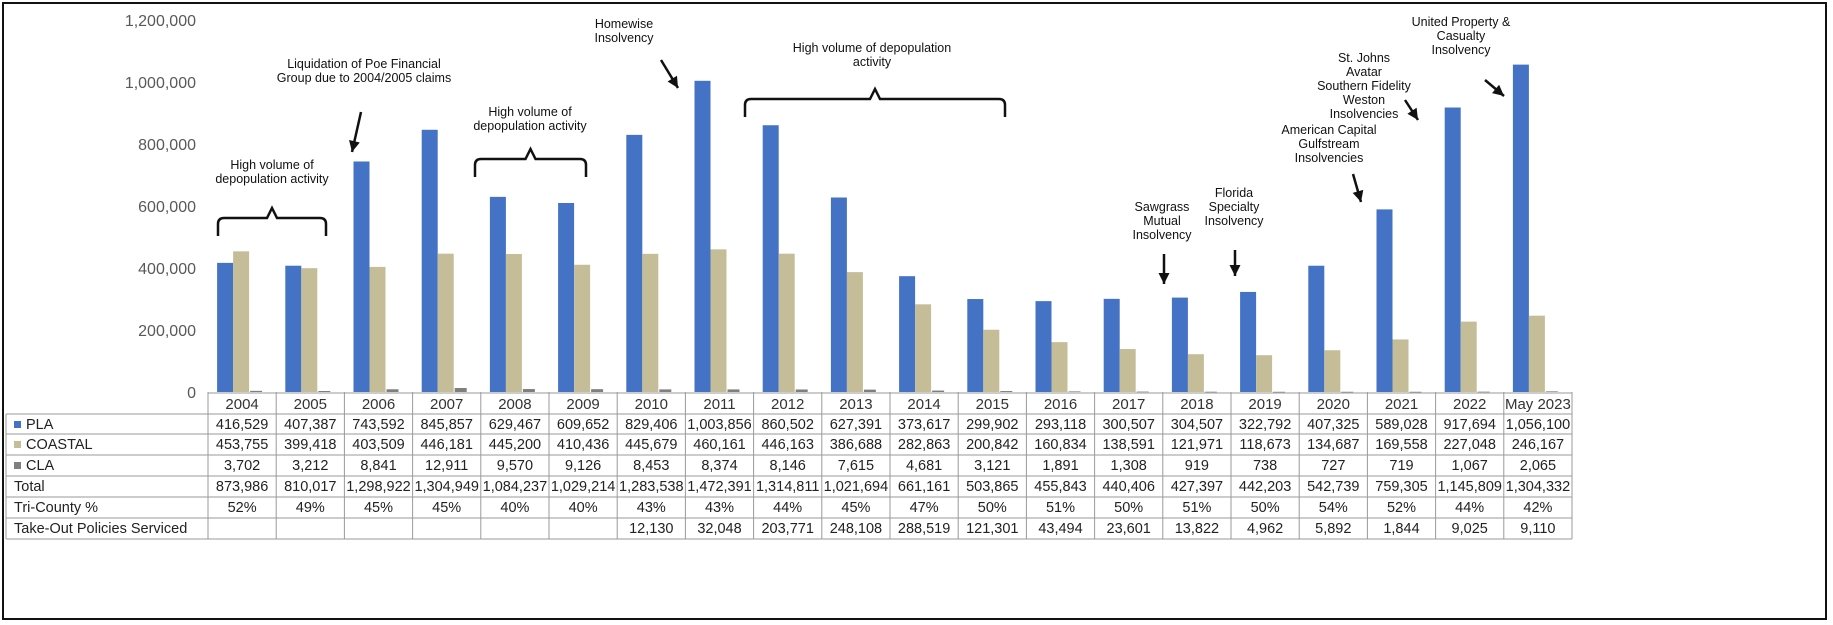 This screenshot has width=1833, height=625. Describe the element at coordinates (242, 466) in the screenshot. I see `table-cell: 3,702` at that location.